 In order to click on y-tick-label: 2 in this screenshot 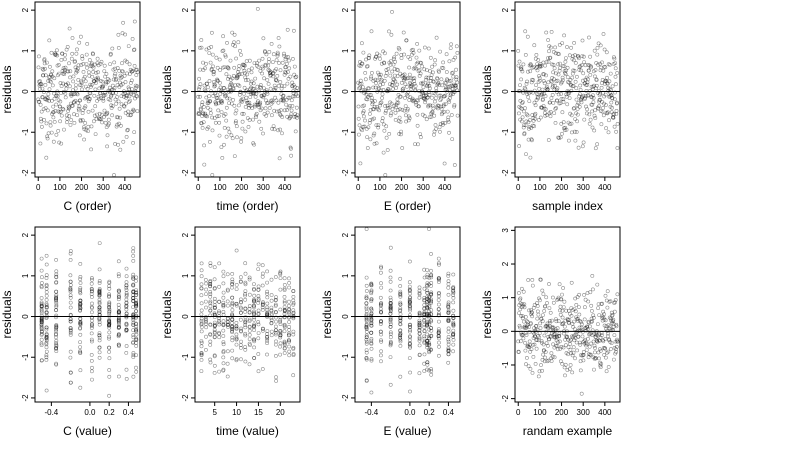, I will do `click(345, 9)`.